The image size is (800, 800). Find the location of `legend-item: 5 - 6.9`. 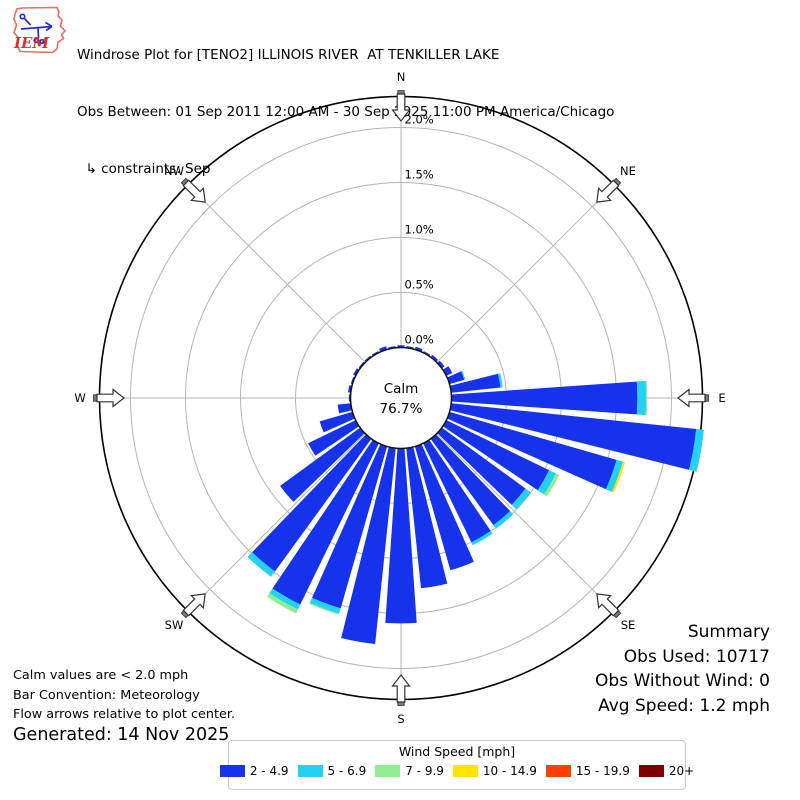

legend-item: 5 - 6.9 is located at coordinates (332, 771).